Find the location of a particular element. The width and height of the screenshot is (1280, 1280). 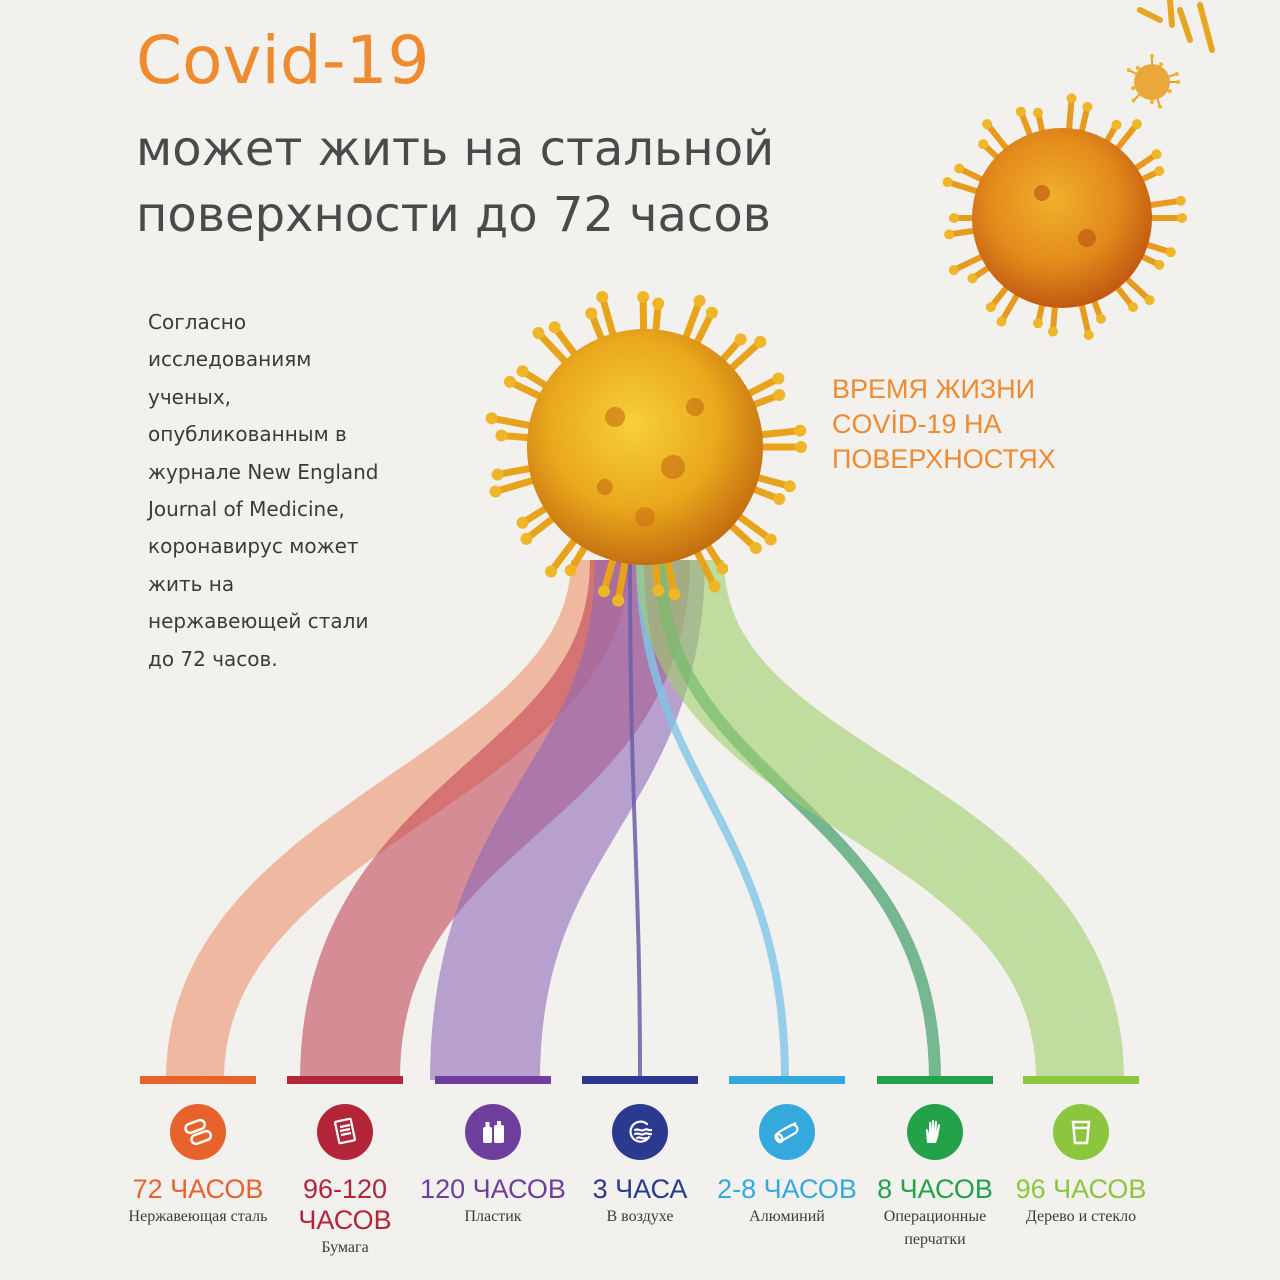

intro-line: нержавеющей стали is located at coordinates (258, 621).